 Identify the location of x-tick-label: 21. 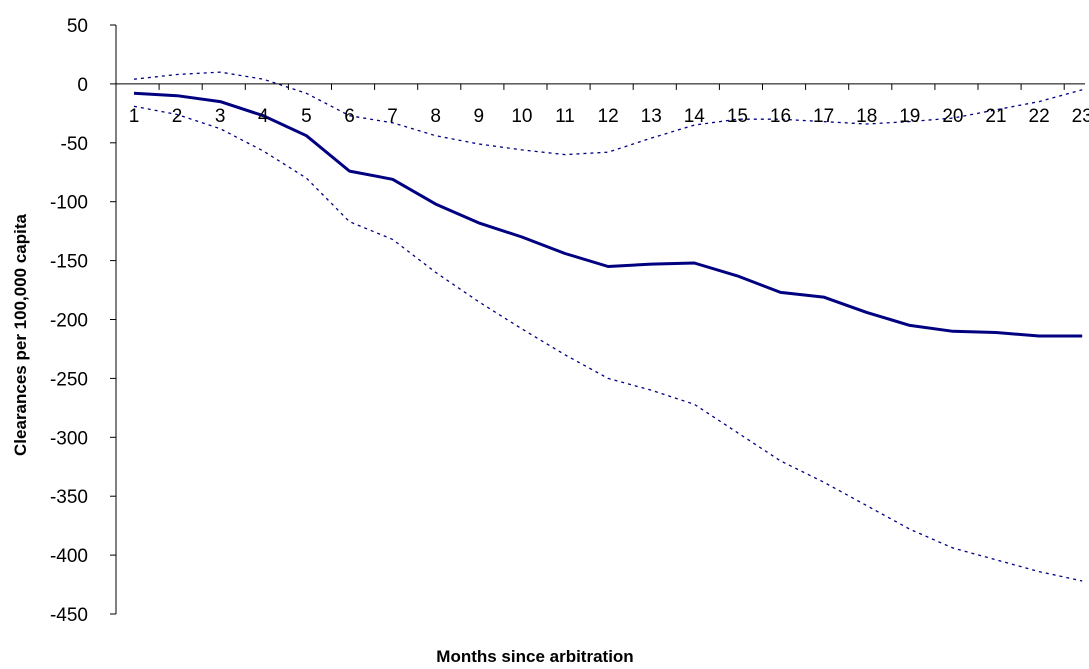
(995, 116).